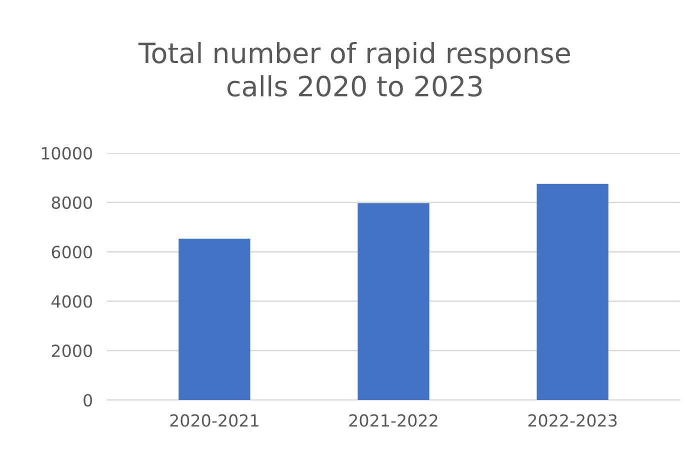  What do you see at coordinates (72, 202) in the screenshot?
I see `y-tick-label: 8000` at bounding box center [72, 202].